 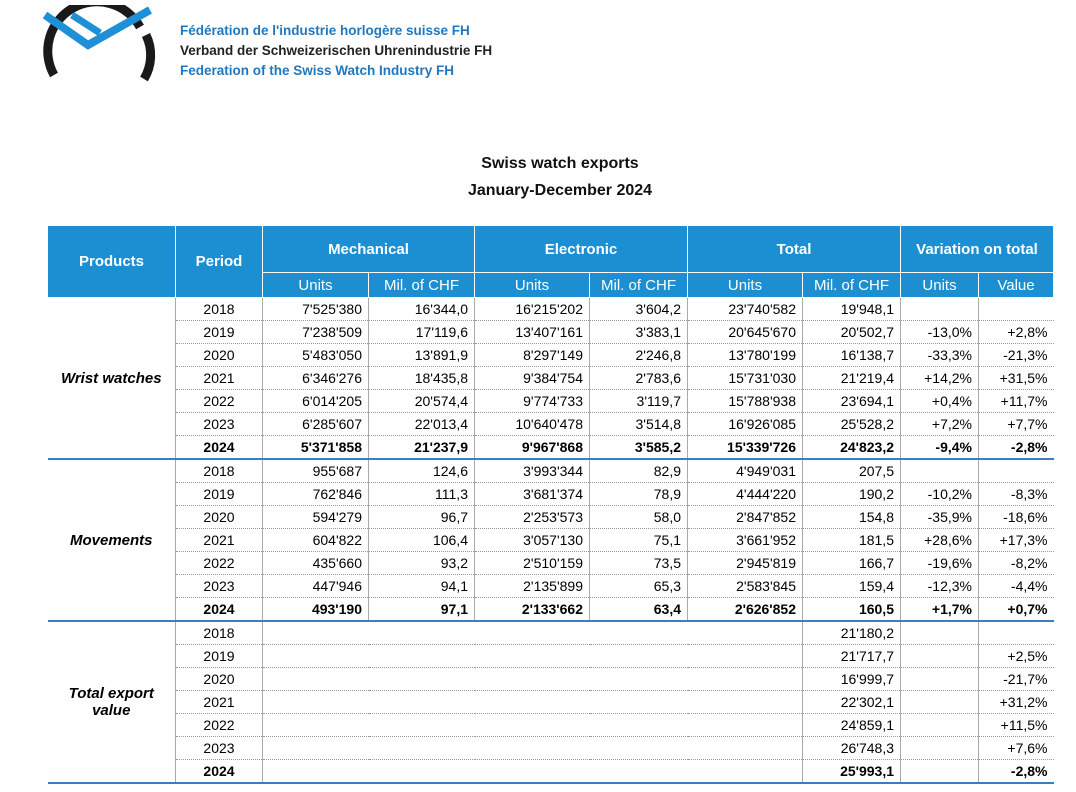 I want to click on value-cell: +28,6%, so click(x=939, y=540).